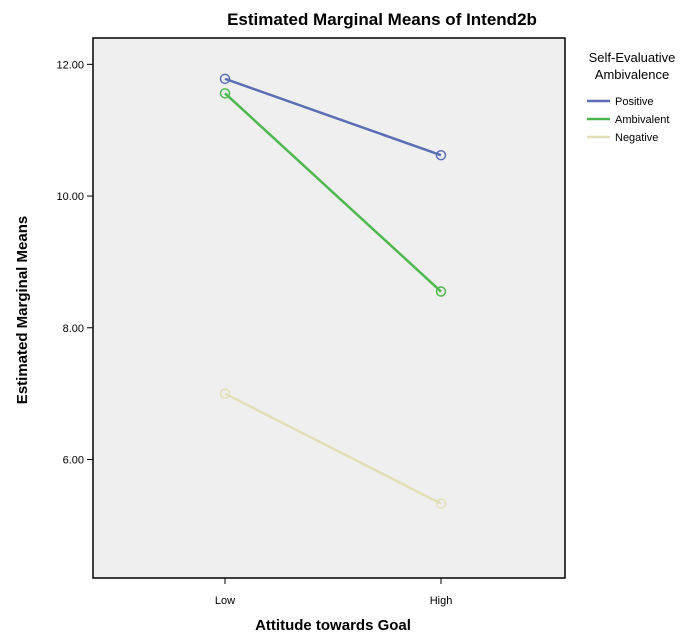  I want to click on x-axis-title: Attitude towards Goal, so click(333, 625).